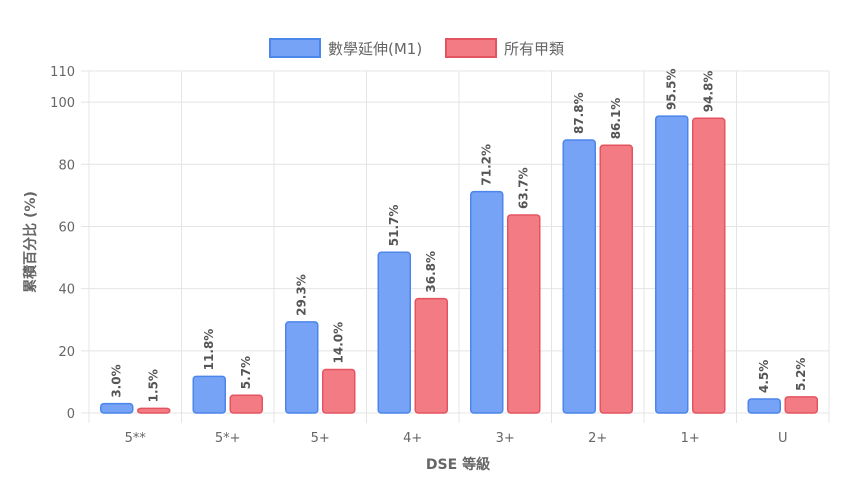  I want to click on y-axis-ticks: 0 20 40 60 80 100 110, so click(62, 243).